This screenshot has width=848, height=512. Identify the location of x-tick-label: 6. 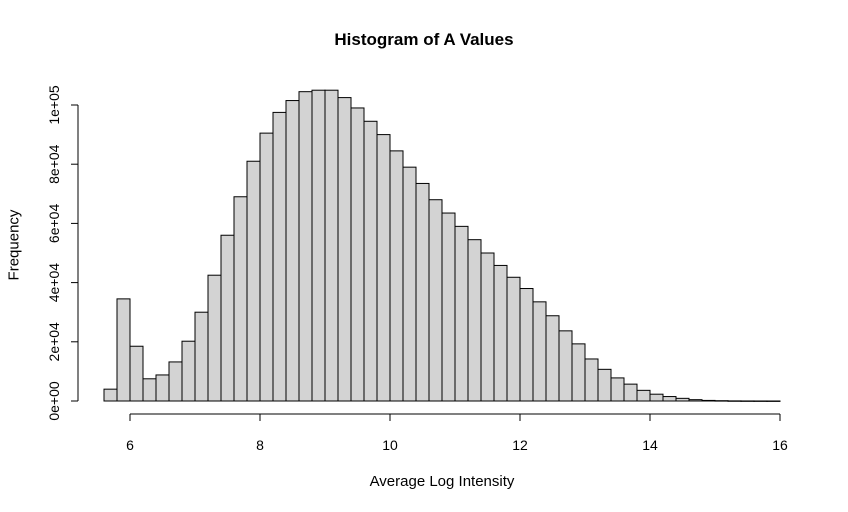
(130, 445).